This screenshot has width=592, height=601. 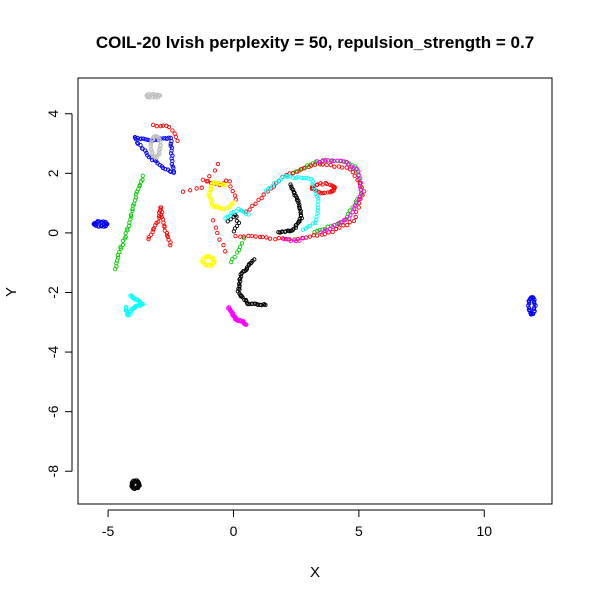 I want to click on y-tick-label: 4, so click(x=53, y=114).